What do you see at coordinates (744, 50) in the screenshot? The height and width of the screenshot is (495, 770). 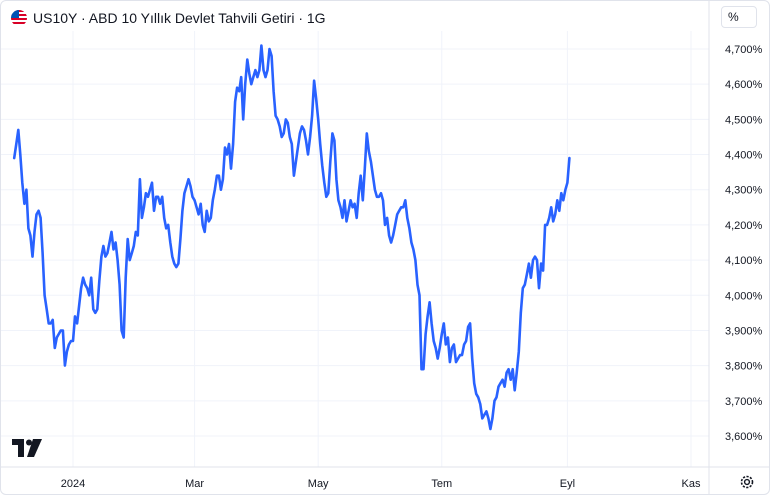 I see `y-tick-label: 4,700%` at bounding box center [744, 50].